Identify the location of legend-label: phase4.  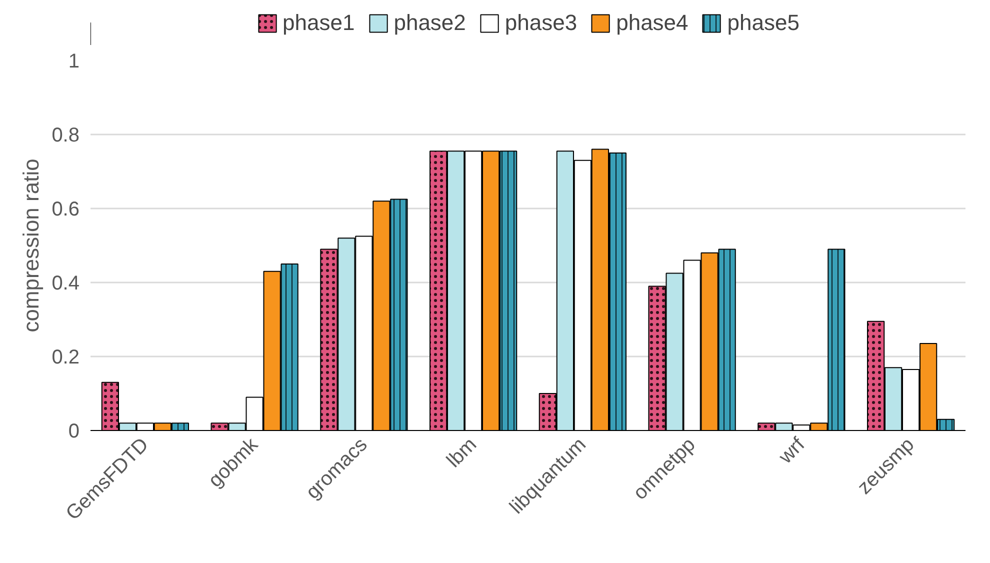
(652, 23).